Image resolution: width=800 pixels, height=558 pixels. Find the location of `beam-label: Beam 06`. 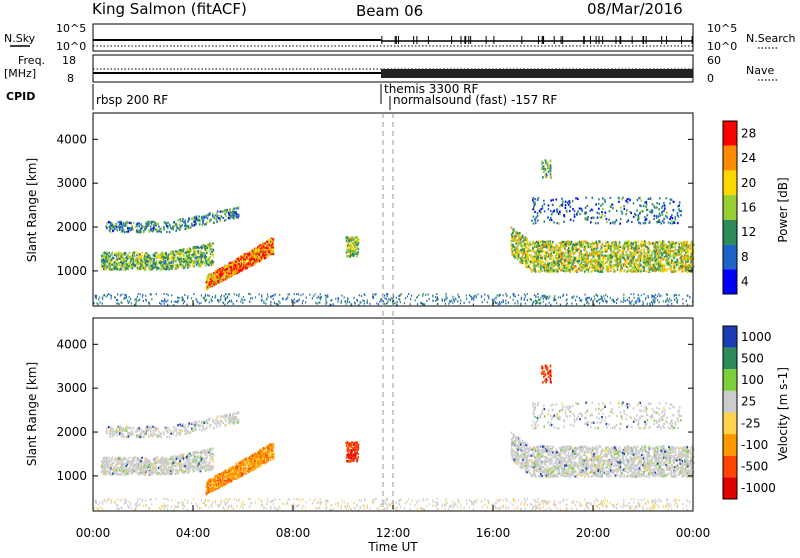

beam-label: Beam 06 is located at coordinates (389, 11).